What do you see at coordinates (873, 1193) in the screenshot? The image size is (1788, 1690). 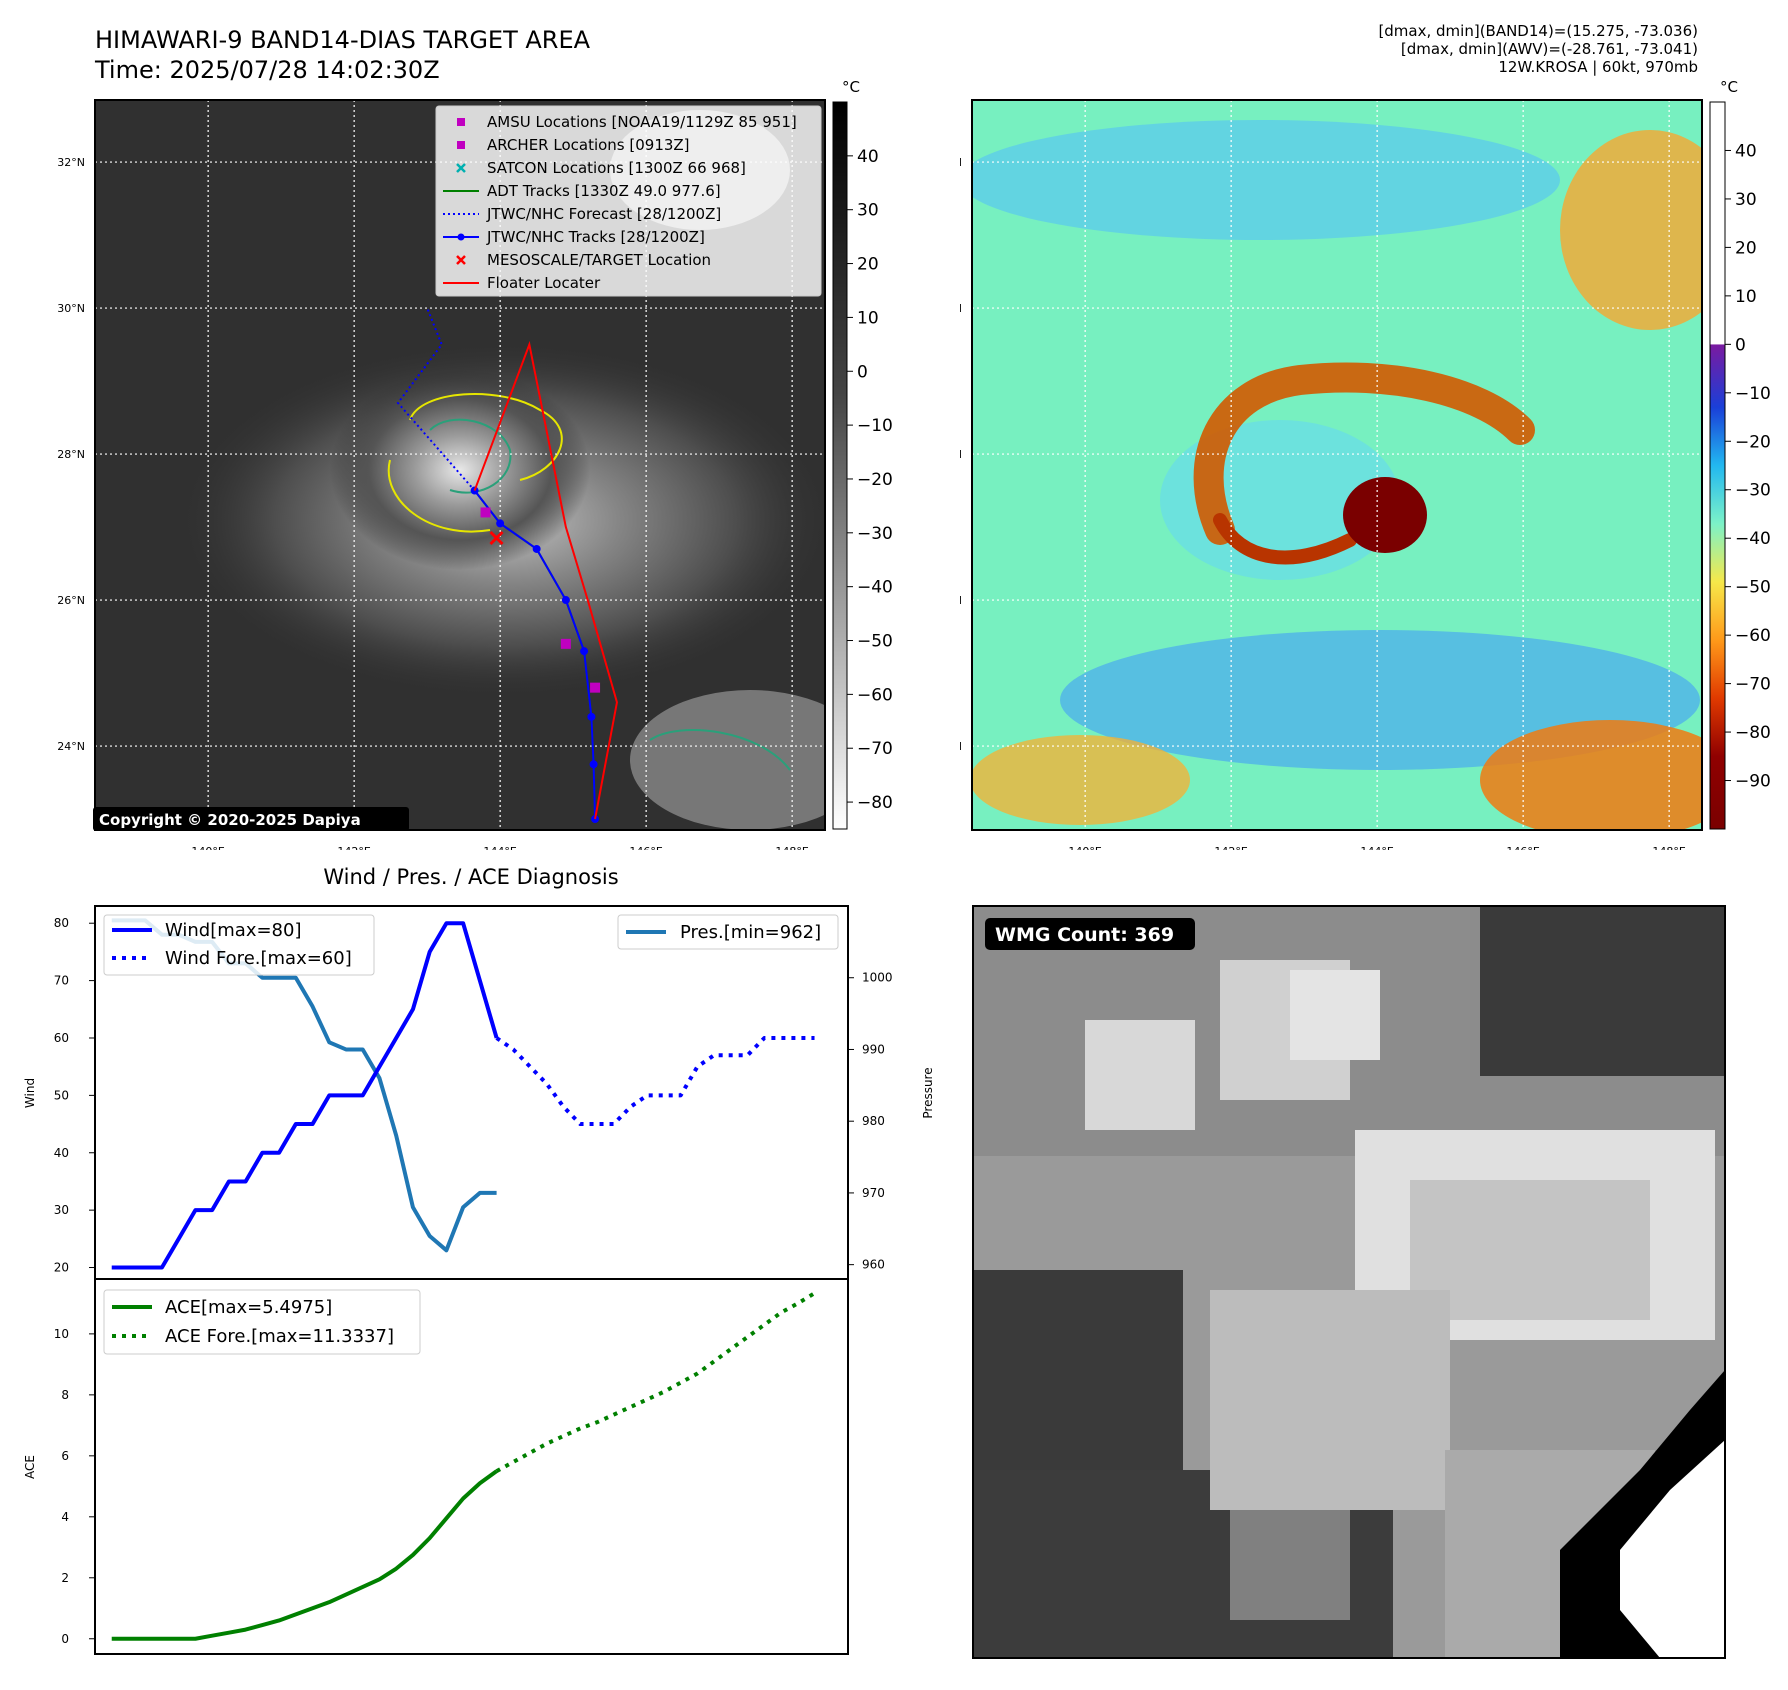 I see `pressure-tick-label: 970` at bounding box center [873, 1193].